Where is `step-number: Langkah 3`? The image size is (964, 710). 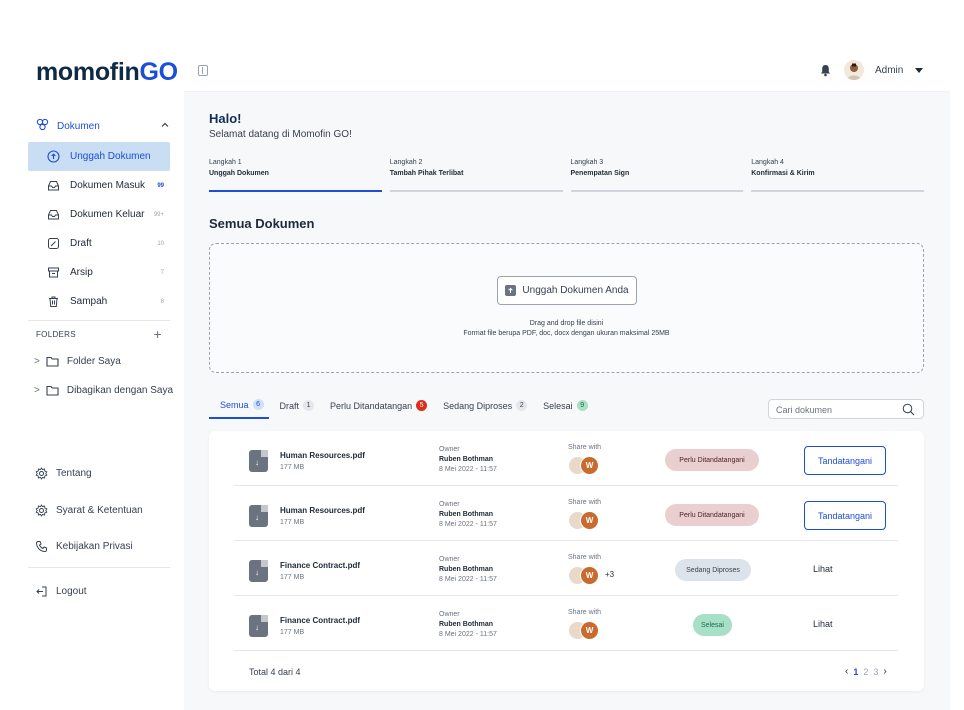 step-number: Langkah 3 is located at coordinates (587, 162).